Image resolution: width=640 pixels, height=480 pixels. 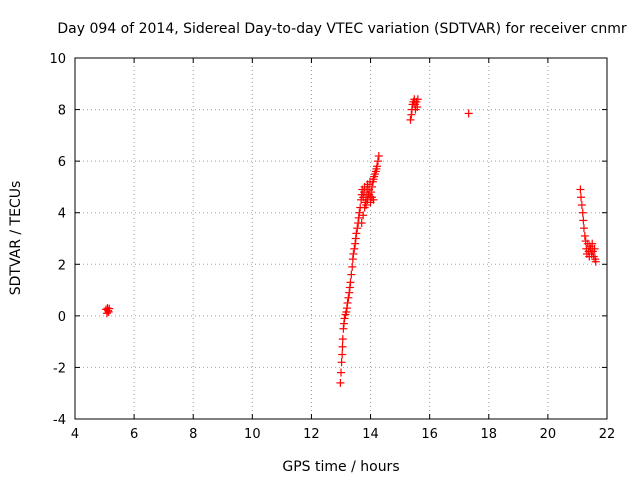 What do you see at coordinates (62, 317) in the screenshot?
I see `y-tick-label: 0` at bounding box center [62, 317].